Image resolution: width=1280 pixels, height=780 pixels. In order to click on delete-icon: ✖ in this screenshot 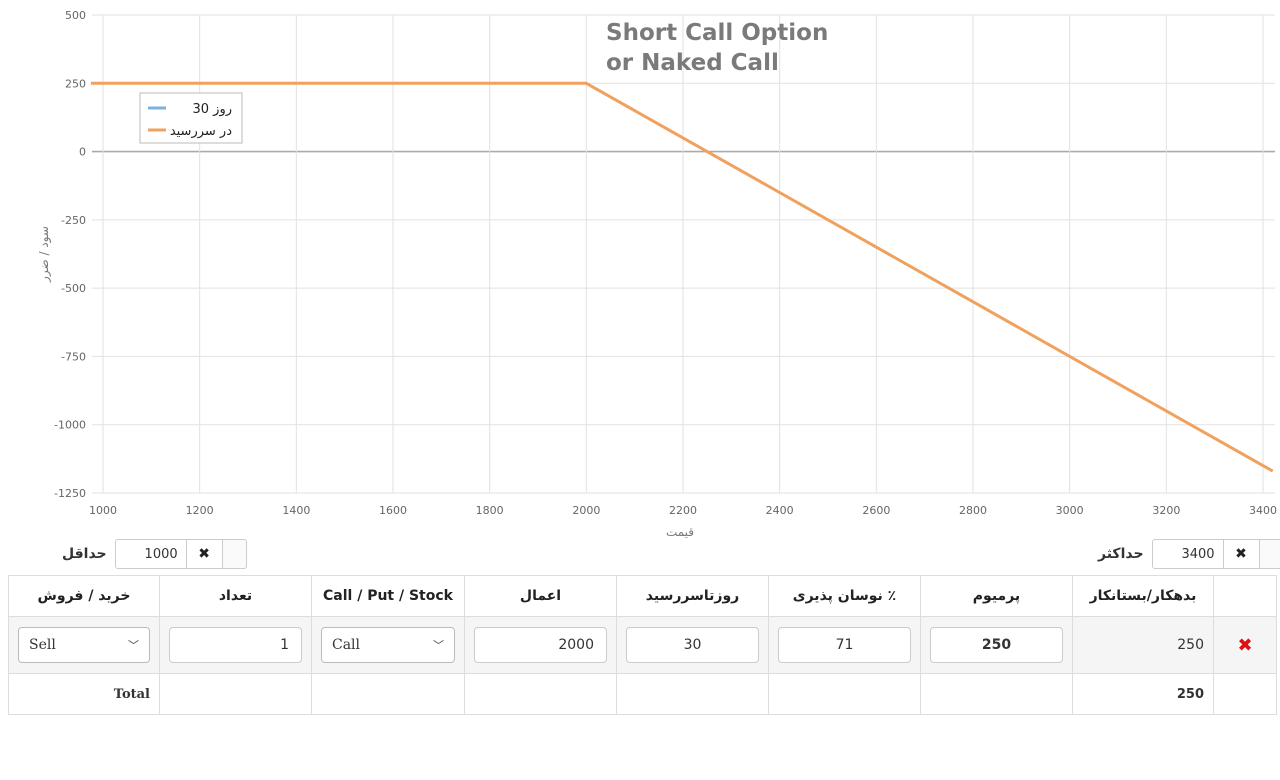, I will do `click(1245, 645)`.